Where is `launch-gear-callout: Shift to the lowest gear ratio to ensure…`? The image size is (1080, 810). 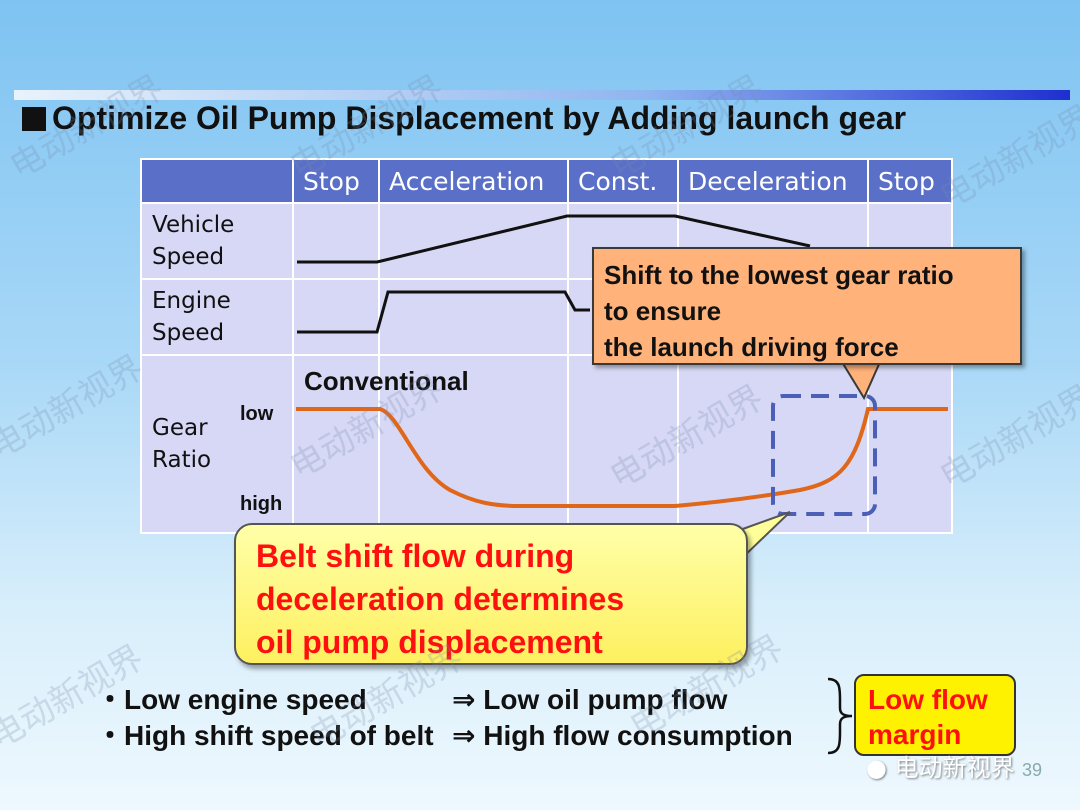
launch-gear-callout: Shift to the lowest gear ratio to ensure… is located at coordinates (807, 306).